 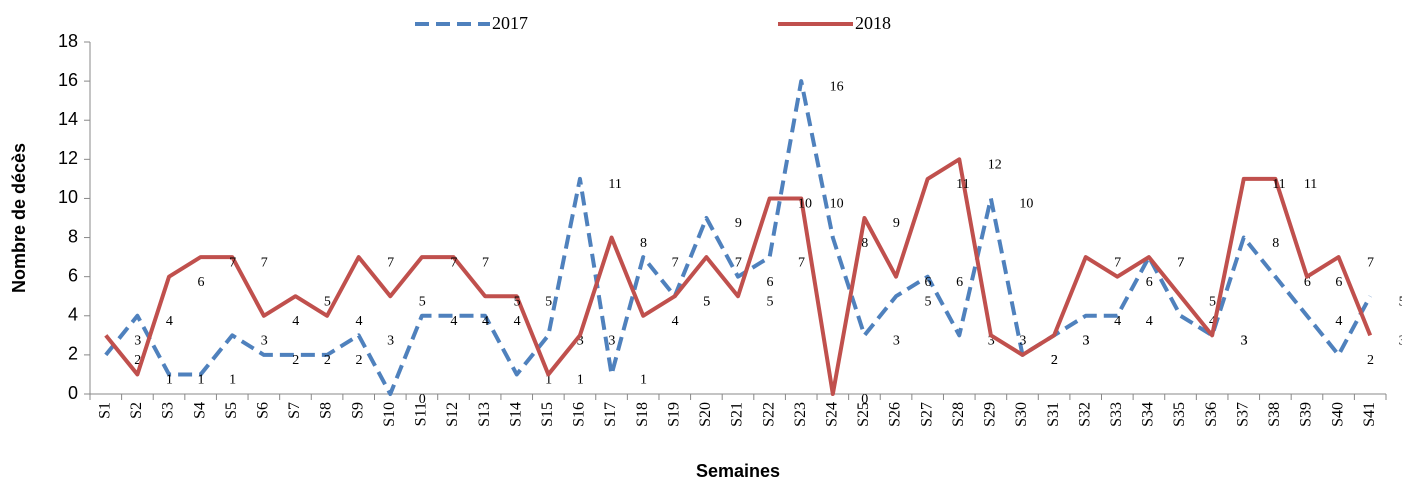 I want to click on x-tick-label: S8, so click(x=326, y=410).